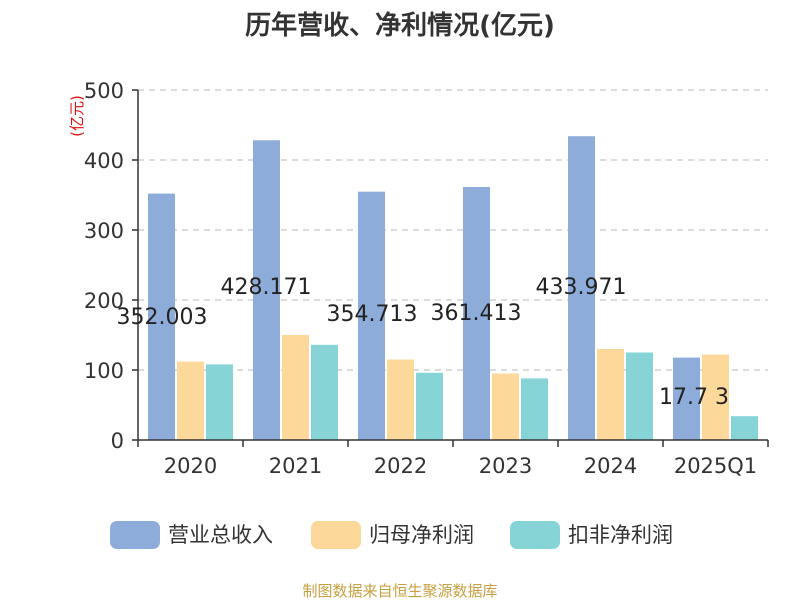 The width and height of the screenshot is (800, 600). Describe the element at coordinates (104, 91) in the screenshot. I see `y-tick-label: 500` at that location.